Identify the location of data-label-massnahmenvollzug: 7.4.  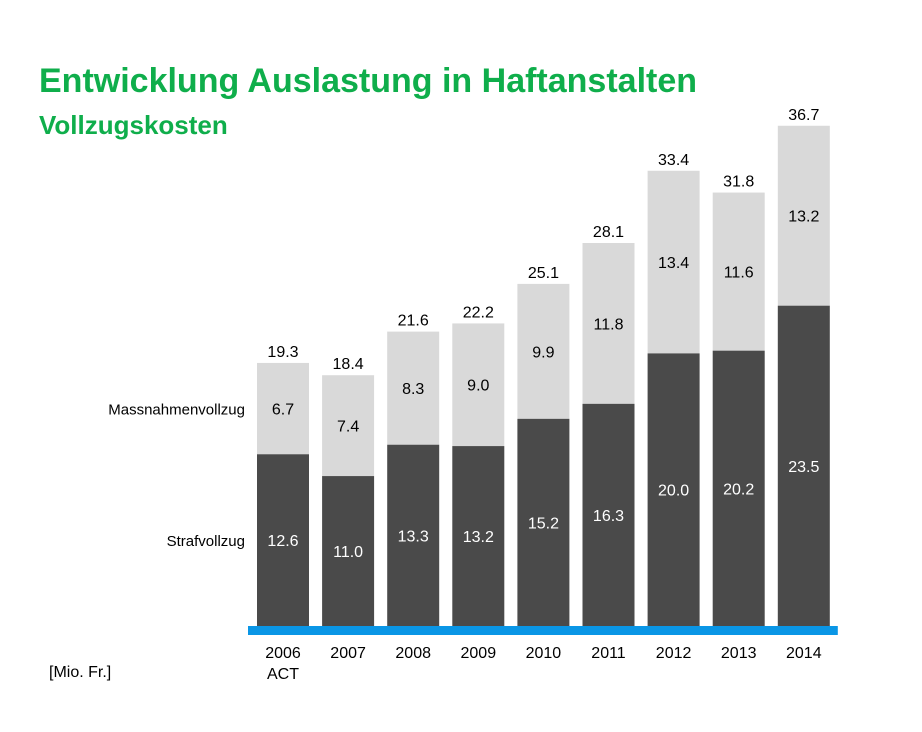
(348, 427).